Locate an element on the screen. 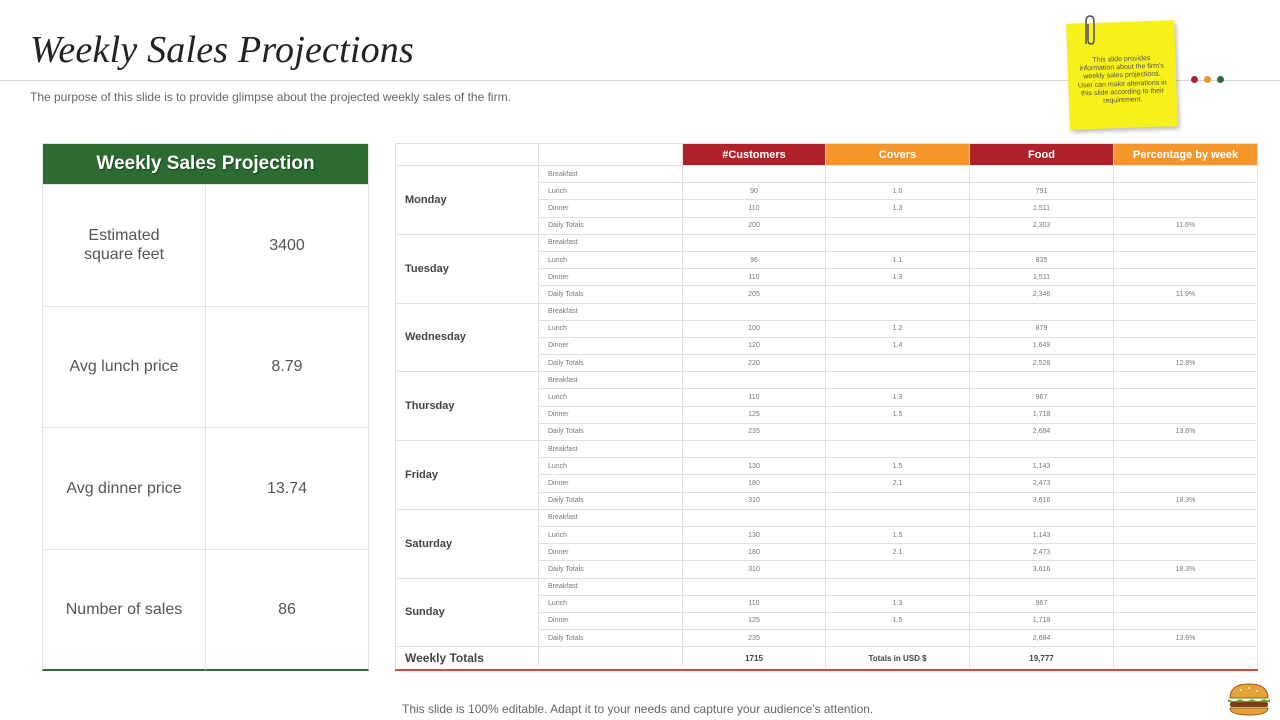  cell-food: 2,346 is located at coordinates (1041, 294).